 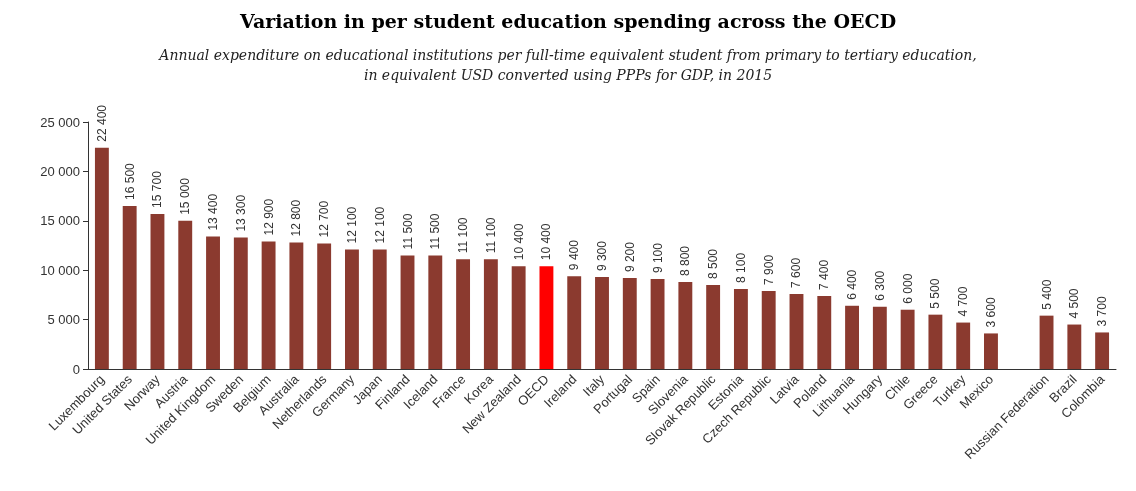 I want to click on data-label: 9 200, so click(x=629, y=257).